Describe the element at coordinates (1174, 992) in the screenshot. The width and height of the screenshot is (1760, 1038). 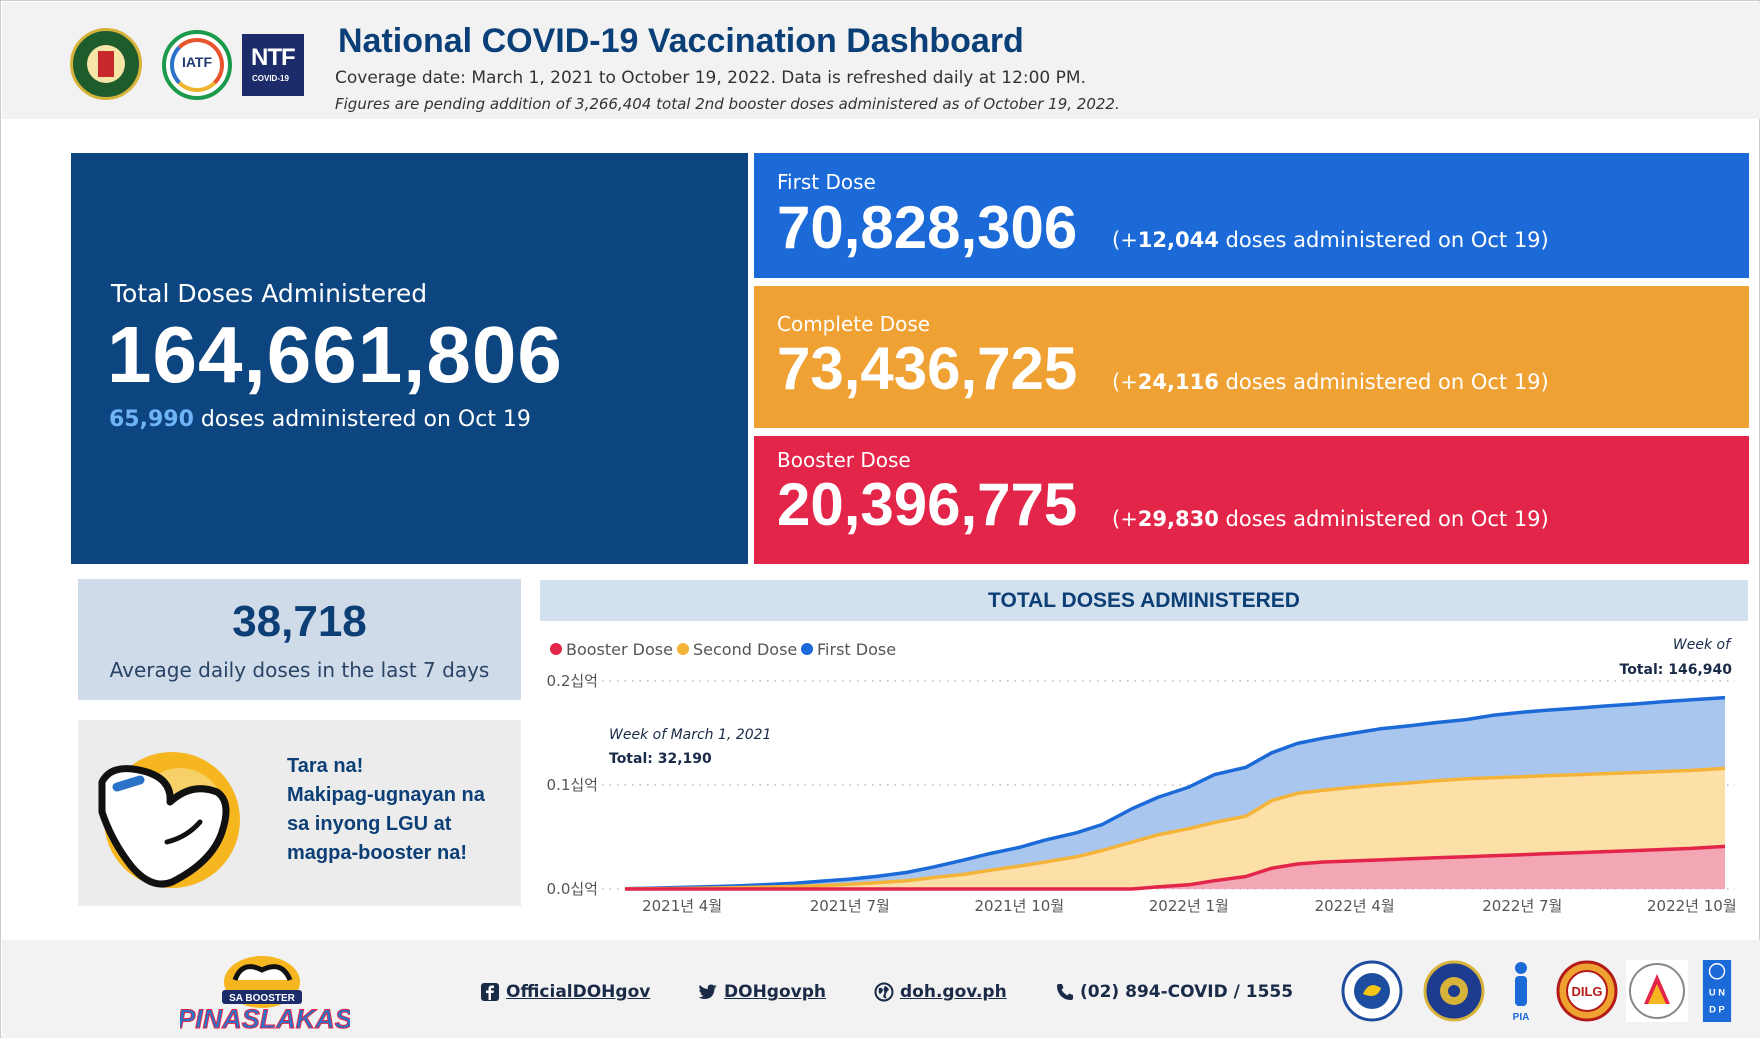
I see `phone-contact: (02) 894-COVID / 1555` at that location.